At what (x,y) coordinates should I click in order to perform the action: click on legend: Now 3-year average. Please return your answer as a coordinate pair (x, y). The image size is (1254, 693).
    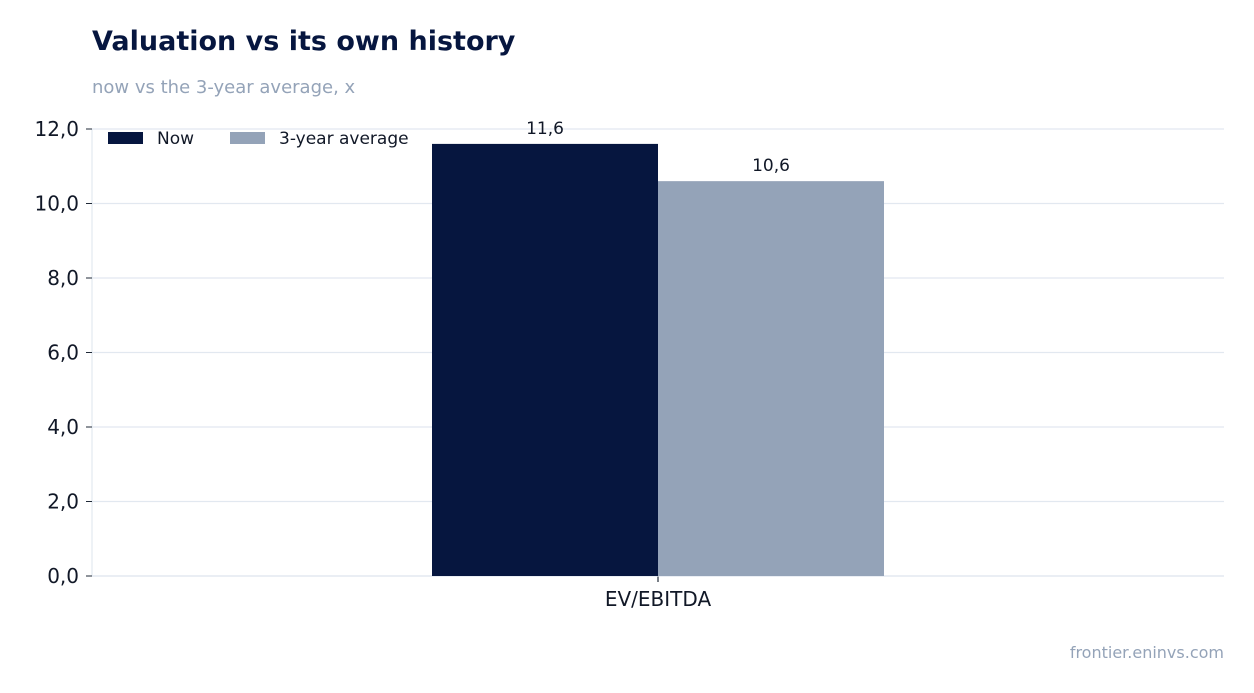
    Looking at the image, I should click on (258, 139).